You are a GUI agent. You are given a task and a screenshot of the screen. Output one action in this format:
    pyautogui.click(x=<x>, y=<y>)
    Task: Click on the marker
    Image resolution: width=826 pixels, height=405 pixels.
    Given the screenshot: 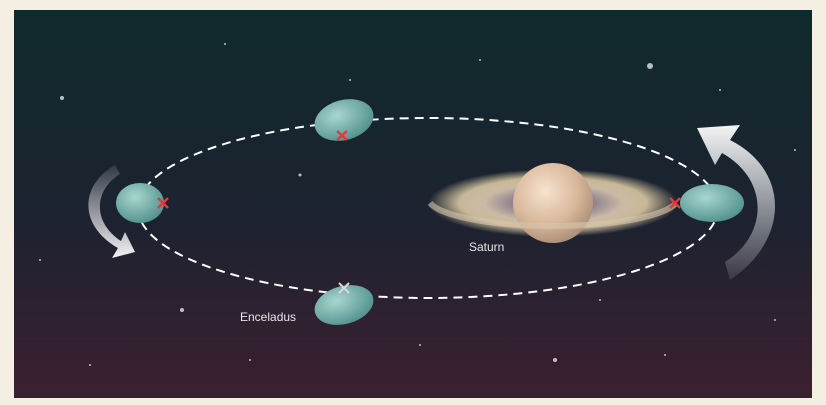 What is the action you would take?
    pyautogui.click(x=344, y=288)
    